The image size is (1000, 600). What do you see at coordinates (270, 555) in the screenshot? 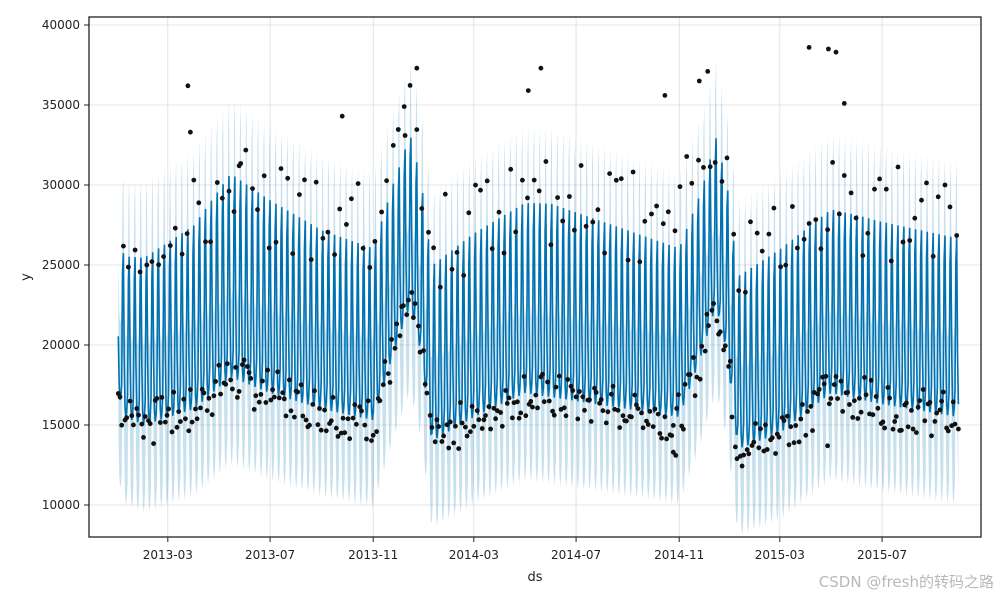
I see `x-tick-label: 2013-07` at bounding box center [270, 555].